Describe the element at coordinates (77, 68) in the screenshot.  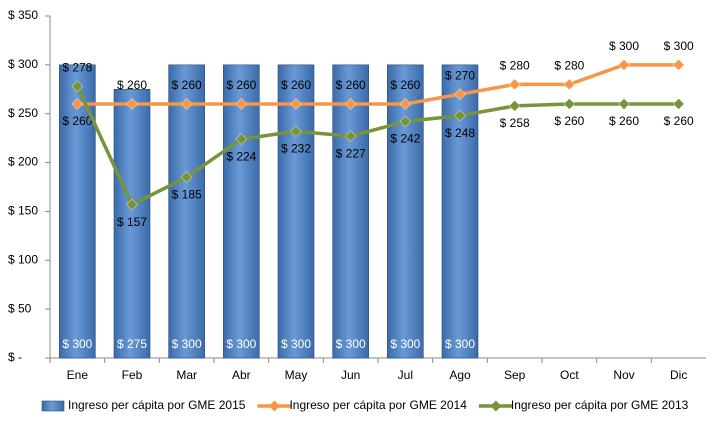
I see `point-value-label: $ 278` at that location.